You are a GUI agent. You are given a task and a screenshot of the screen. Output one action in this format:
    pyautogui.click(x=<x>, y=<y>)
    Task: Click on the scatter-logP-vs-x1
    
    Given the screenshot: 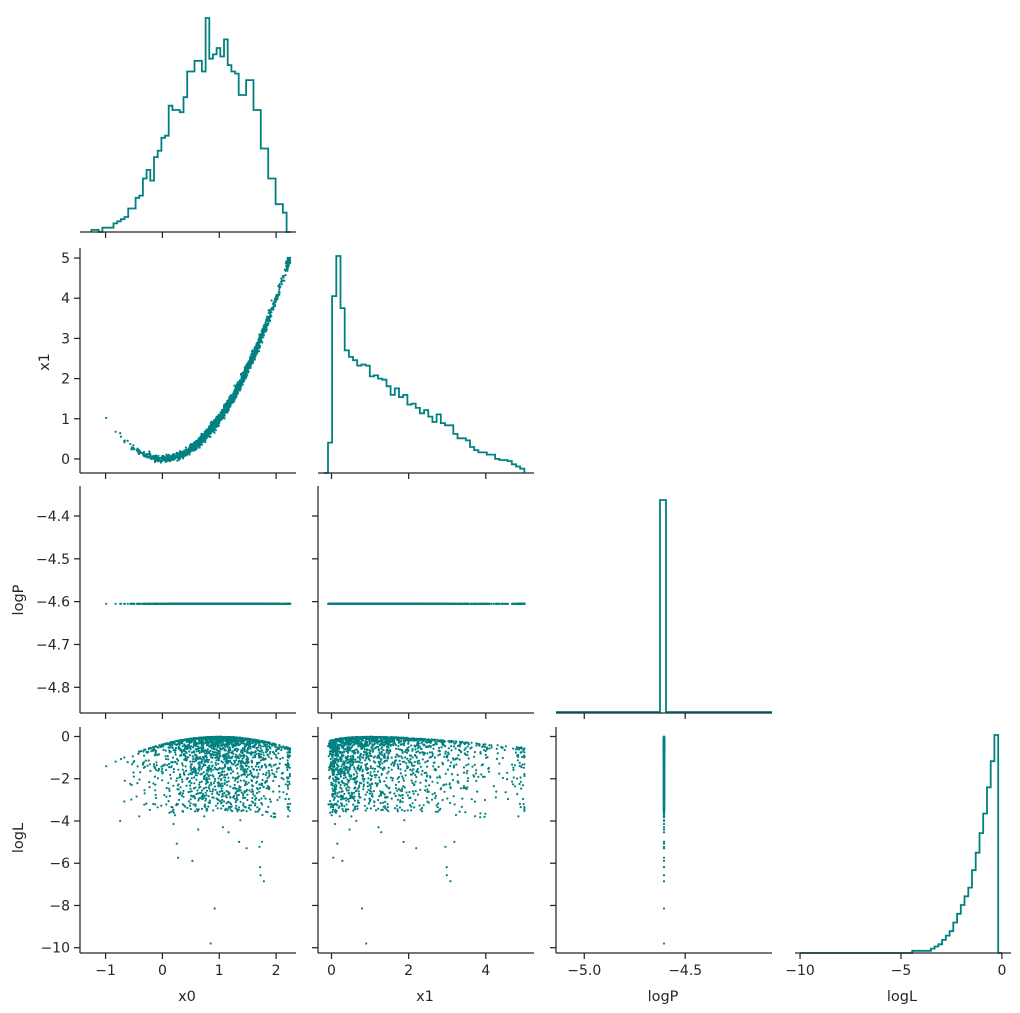 What is the action you would take?
    pyautogui.click(x=426, y=603)
    